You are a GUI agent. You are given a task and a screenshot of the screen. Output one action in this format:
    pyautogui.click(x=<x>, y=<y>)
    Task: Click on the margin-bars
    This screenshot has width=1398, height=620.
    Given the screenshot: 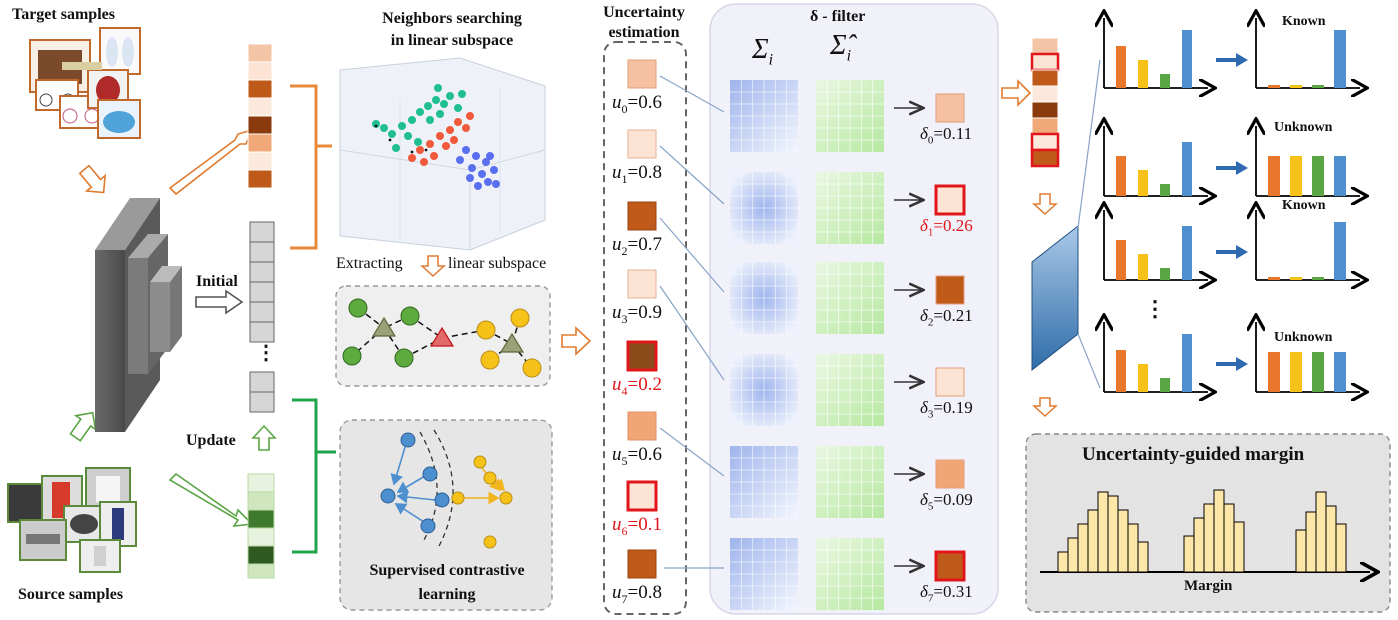 What is the action you would take?
    pyautogui.click(x=1202, y=531)
    